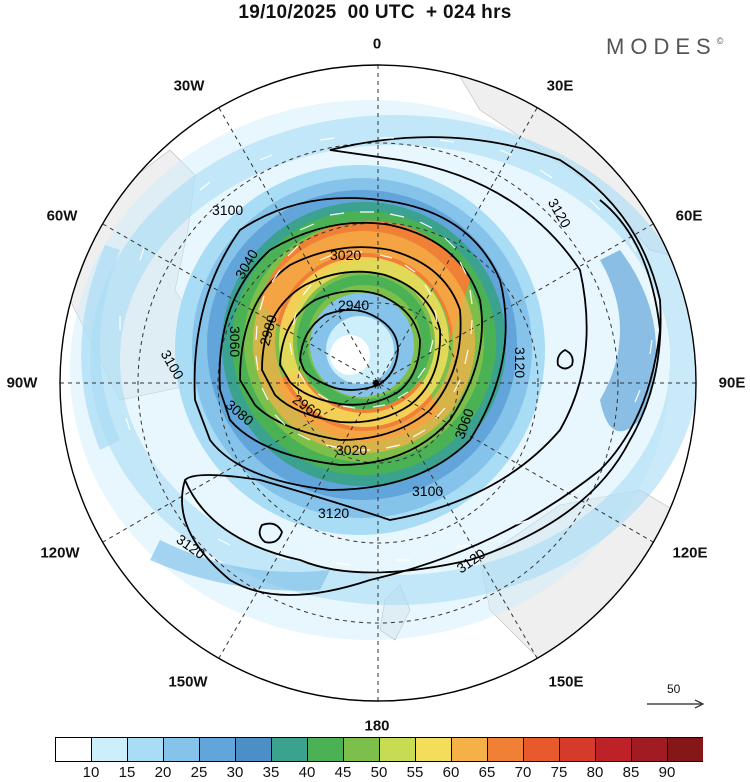  What do you see at coordinates (353, 305) in the screenshot?
I see `contour-label: 2940` at bounding box center [353, 305].